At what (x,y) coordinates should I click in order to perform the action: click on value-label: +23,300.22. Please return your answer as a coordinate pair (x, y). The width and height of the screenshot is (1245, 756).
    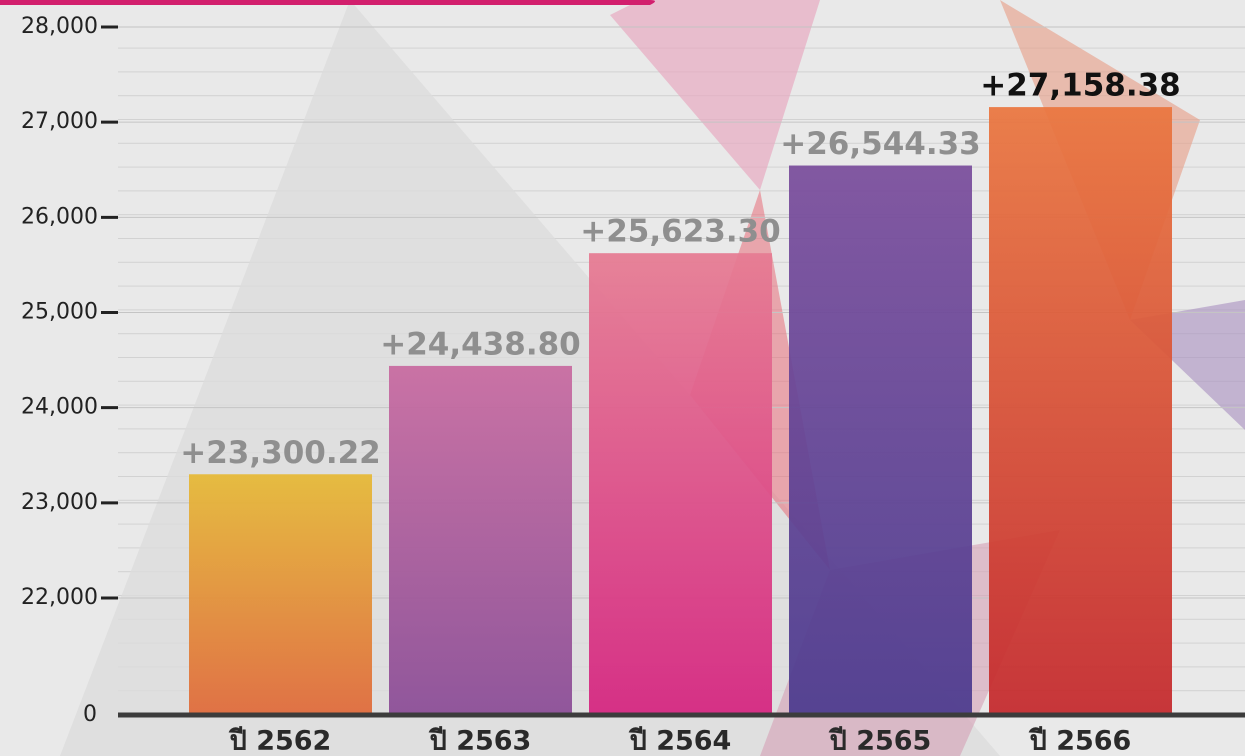
    Looking at the image, I should click on (280, 453).